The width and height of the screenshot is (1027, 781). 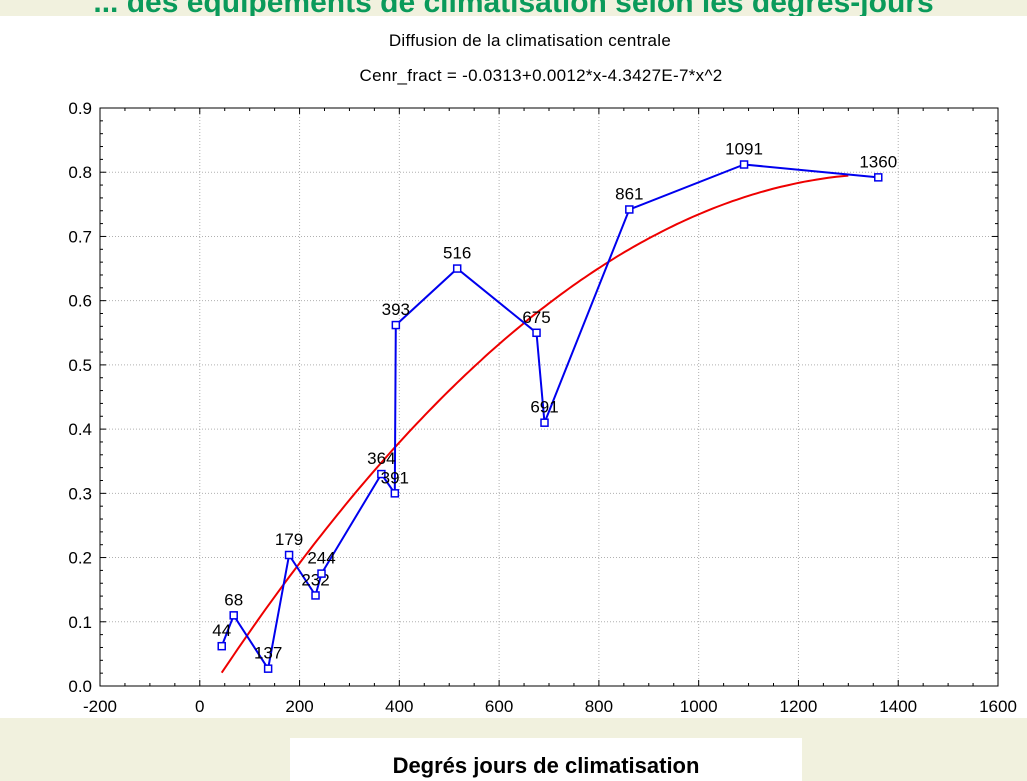 What do you see at coordinates (599, 706) in the screenshot?
I see `x-tick-label: 800` at bounding box center [599, 706].